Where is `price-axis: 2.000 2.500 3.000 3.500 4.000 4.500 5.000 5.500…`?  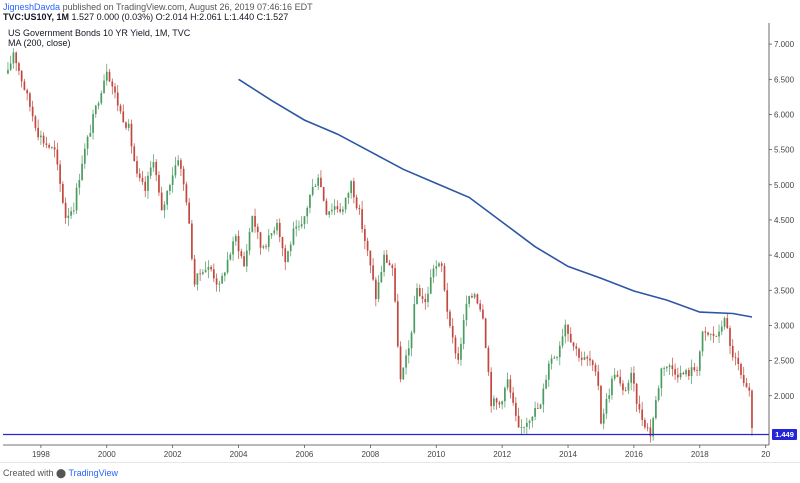
price-axis: 2.000 2.500 3.000 3.500 4.000 4.500 5.000 5.500… is located at coordinates (782, 220).